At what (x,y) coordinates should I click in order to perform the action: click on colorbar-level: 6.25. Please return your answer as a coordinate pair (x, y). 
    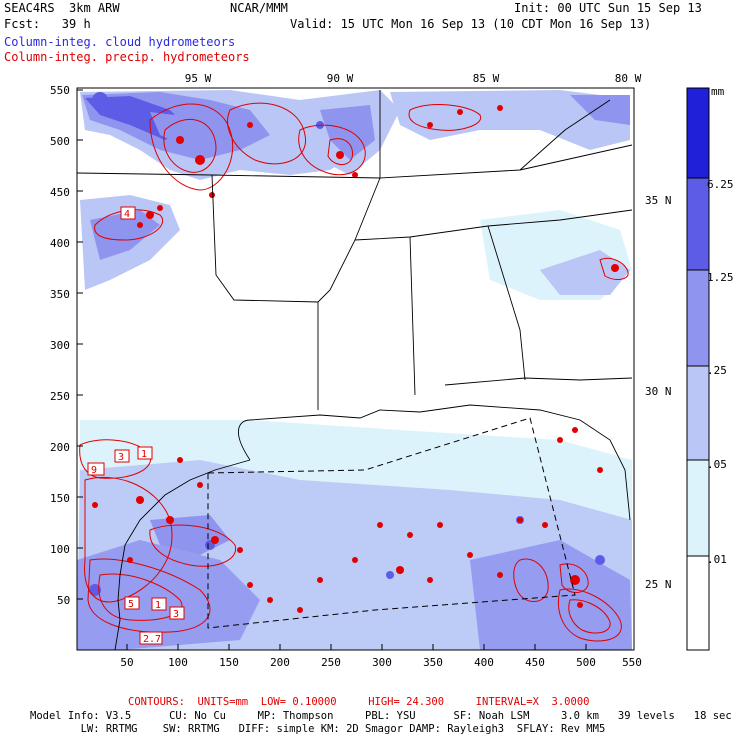
    Looking at the image, I should click on (720, 184).